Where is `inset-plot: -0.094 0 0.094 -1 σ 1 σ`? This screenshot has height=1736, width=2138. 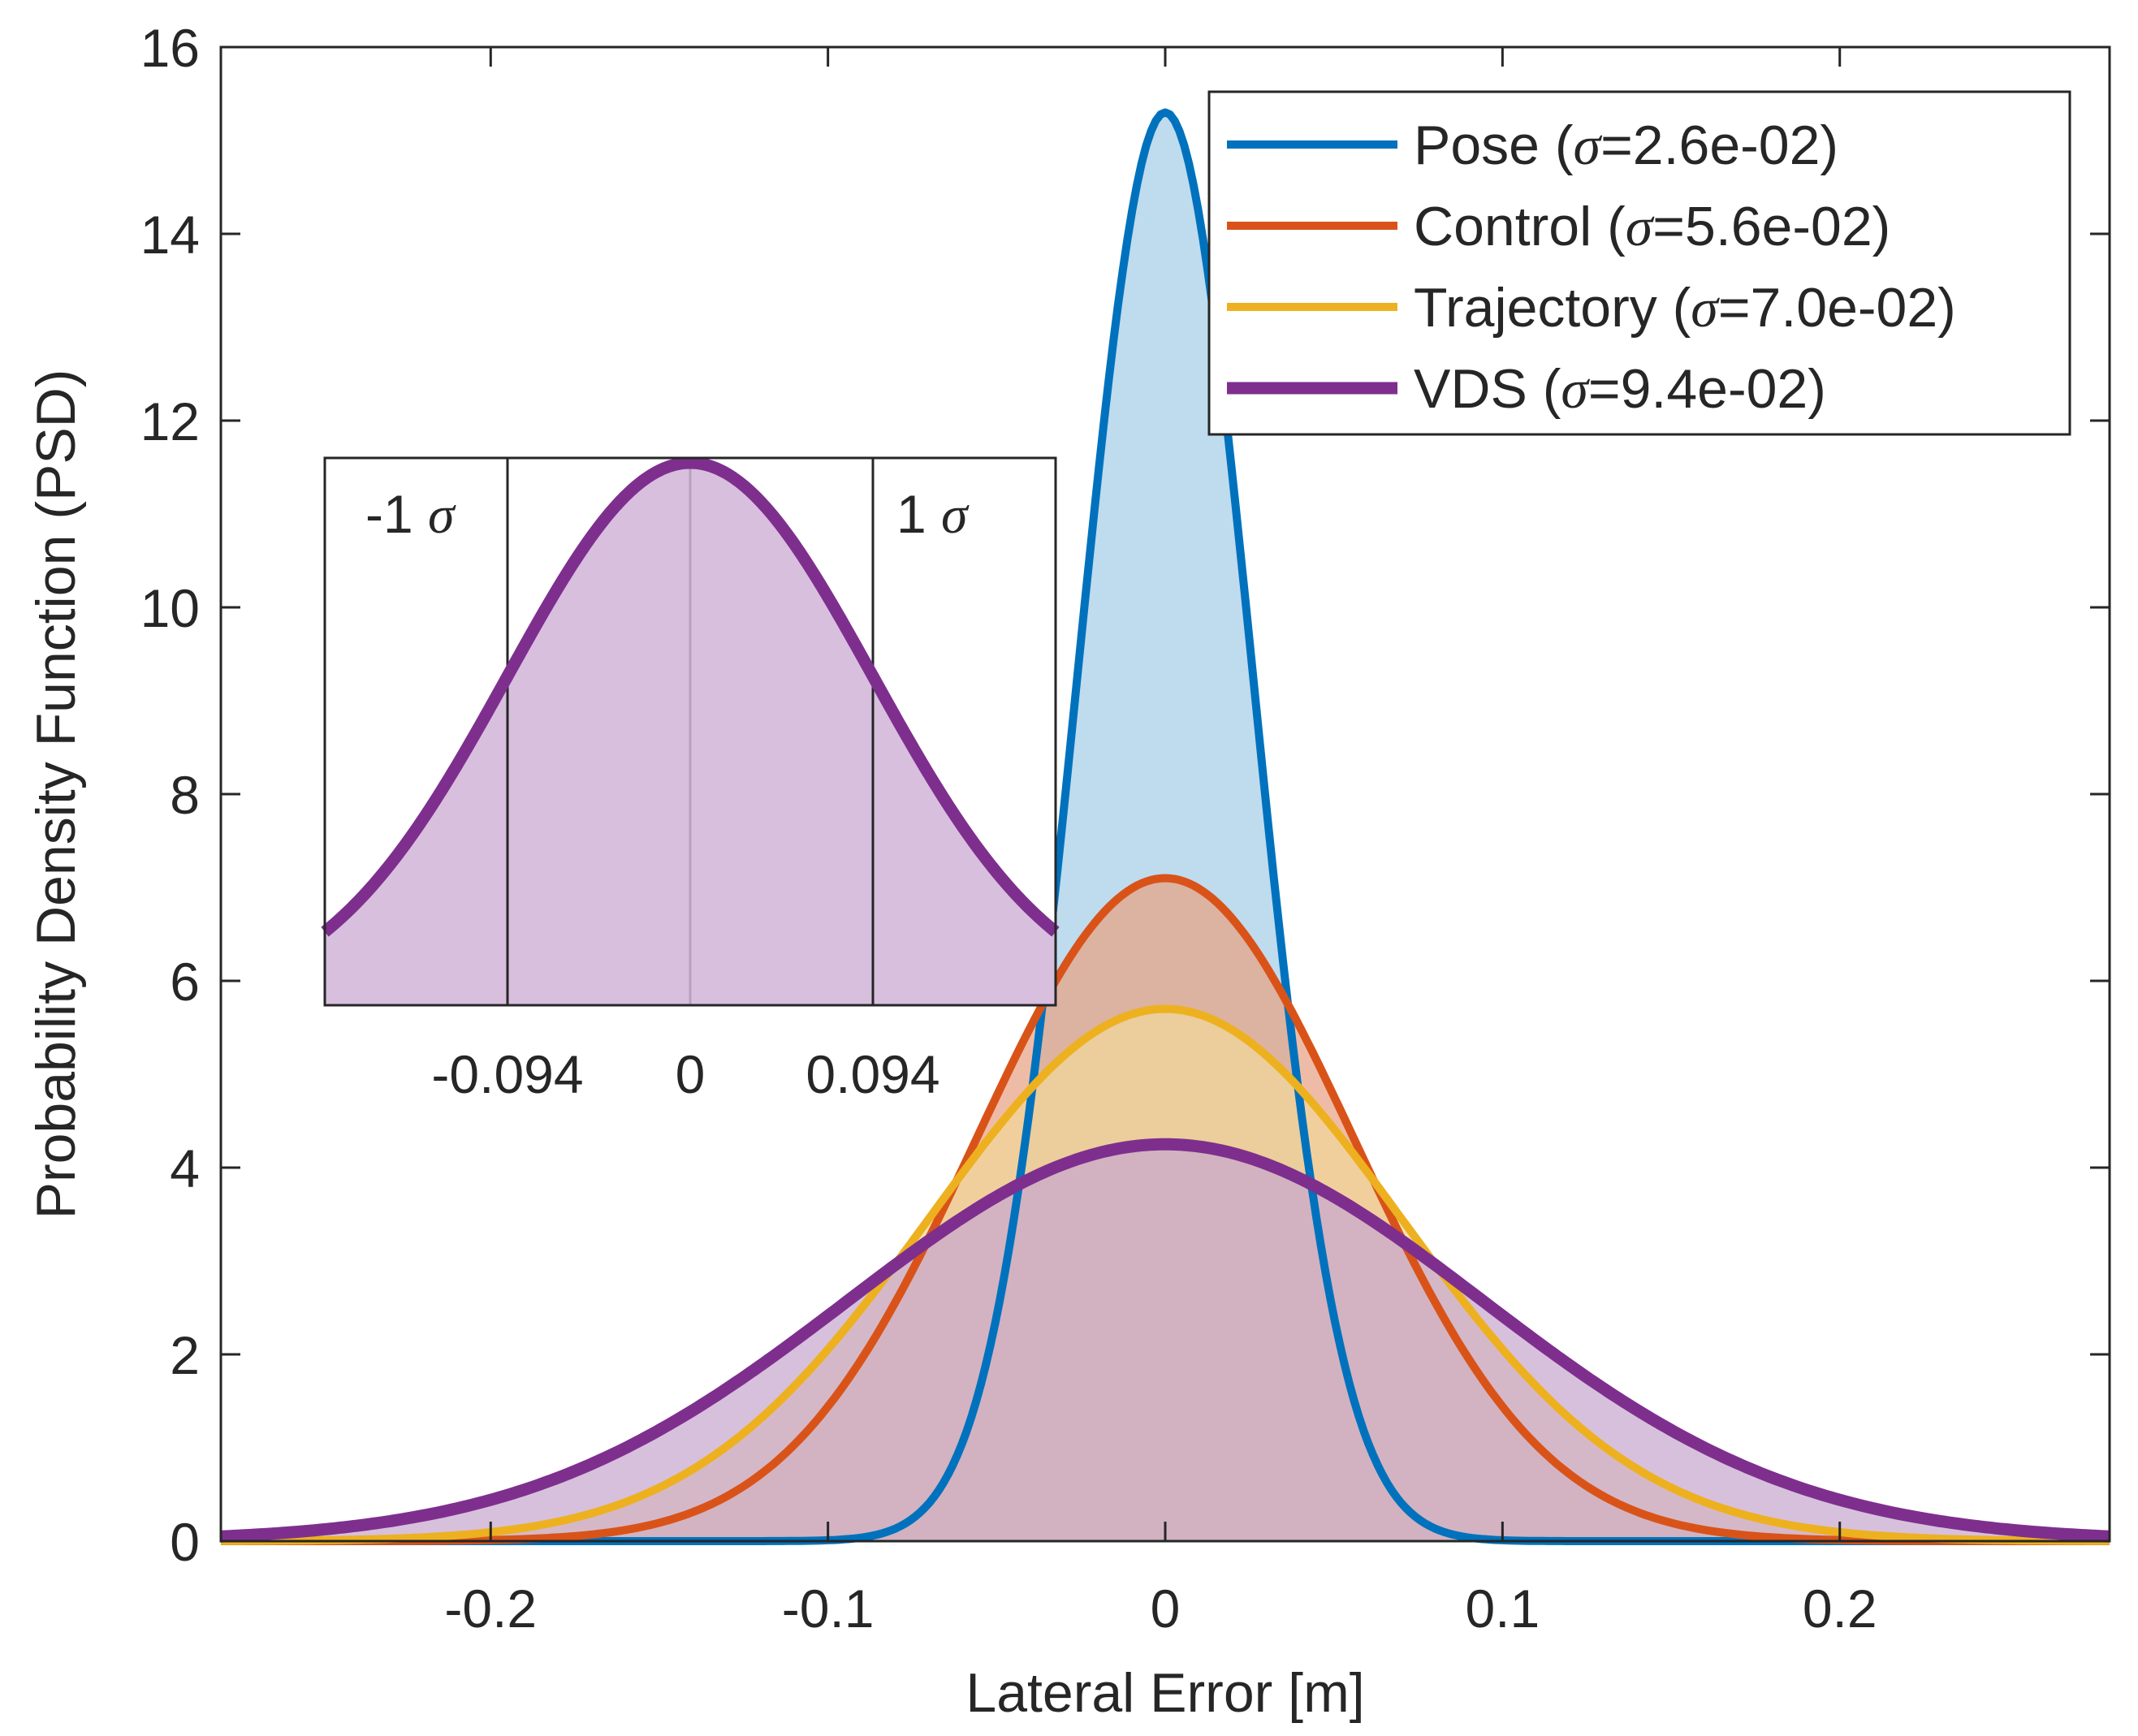
inset-plot: -0.094 0 0.094 -1 σ 1 σ is located at coordinates (691, 780).